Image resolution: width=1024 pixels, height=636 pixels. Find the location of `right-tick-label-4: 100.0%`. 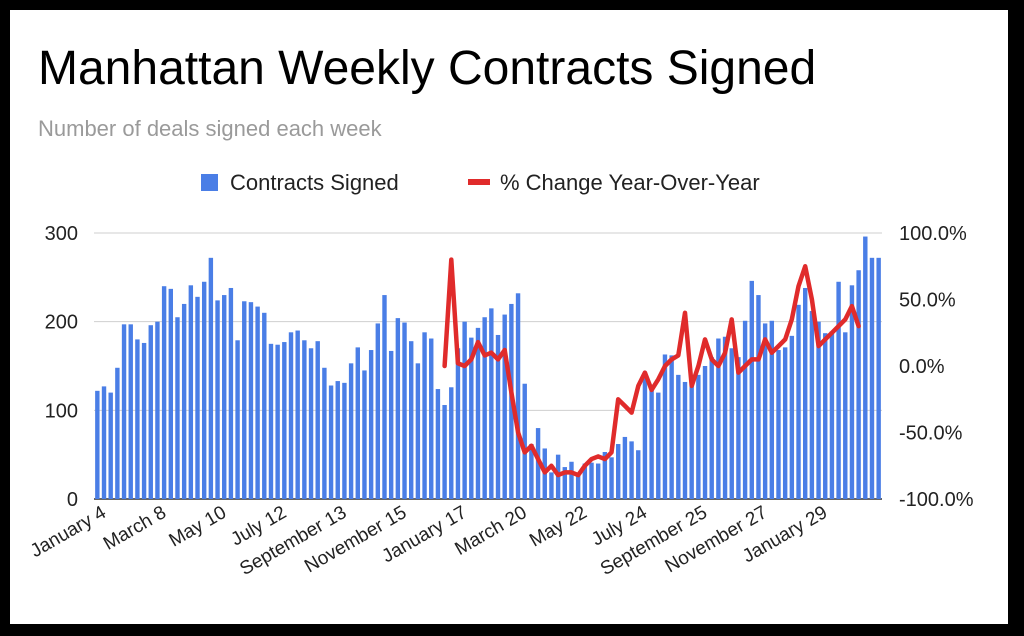

right-tick-label-4: 100.0% is located at coordinates (933, 234).